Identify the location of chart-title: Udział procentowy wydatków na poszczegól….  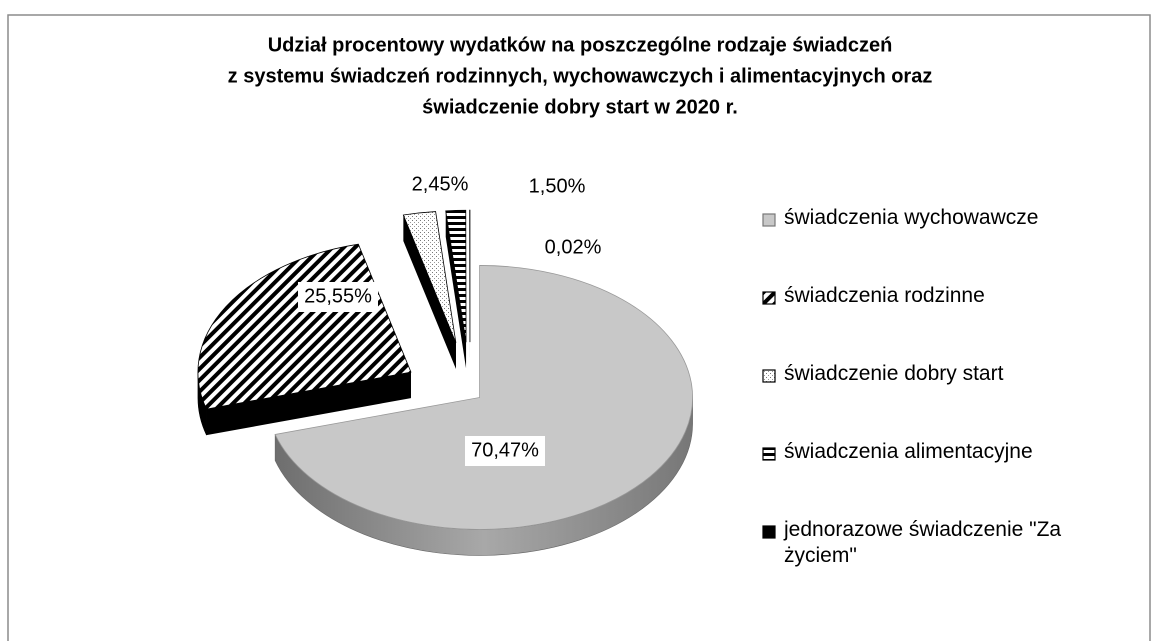
(580, 45).